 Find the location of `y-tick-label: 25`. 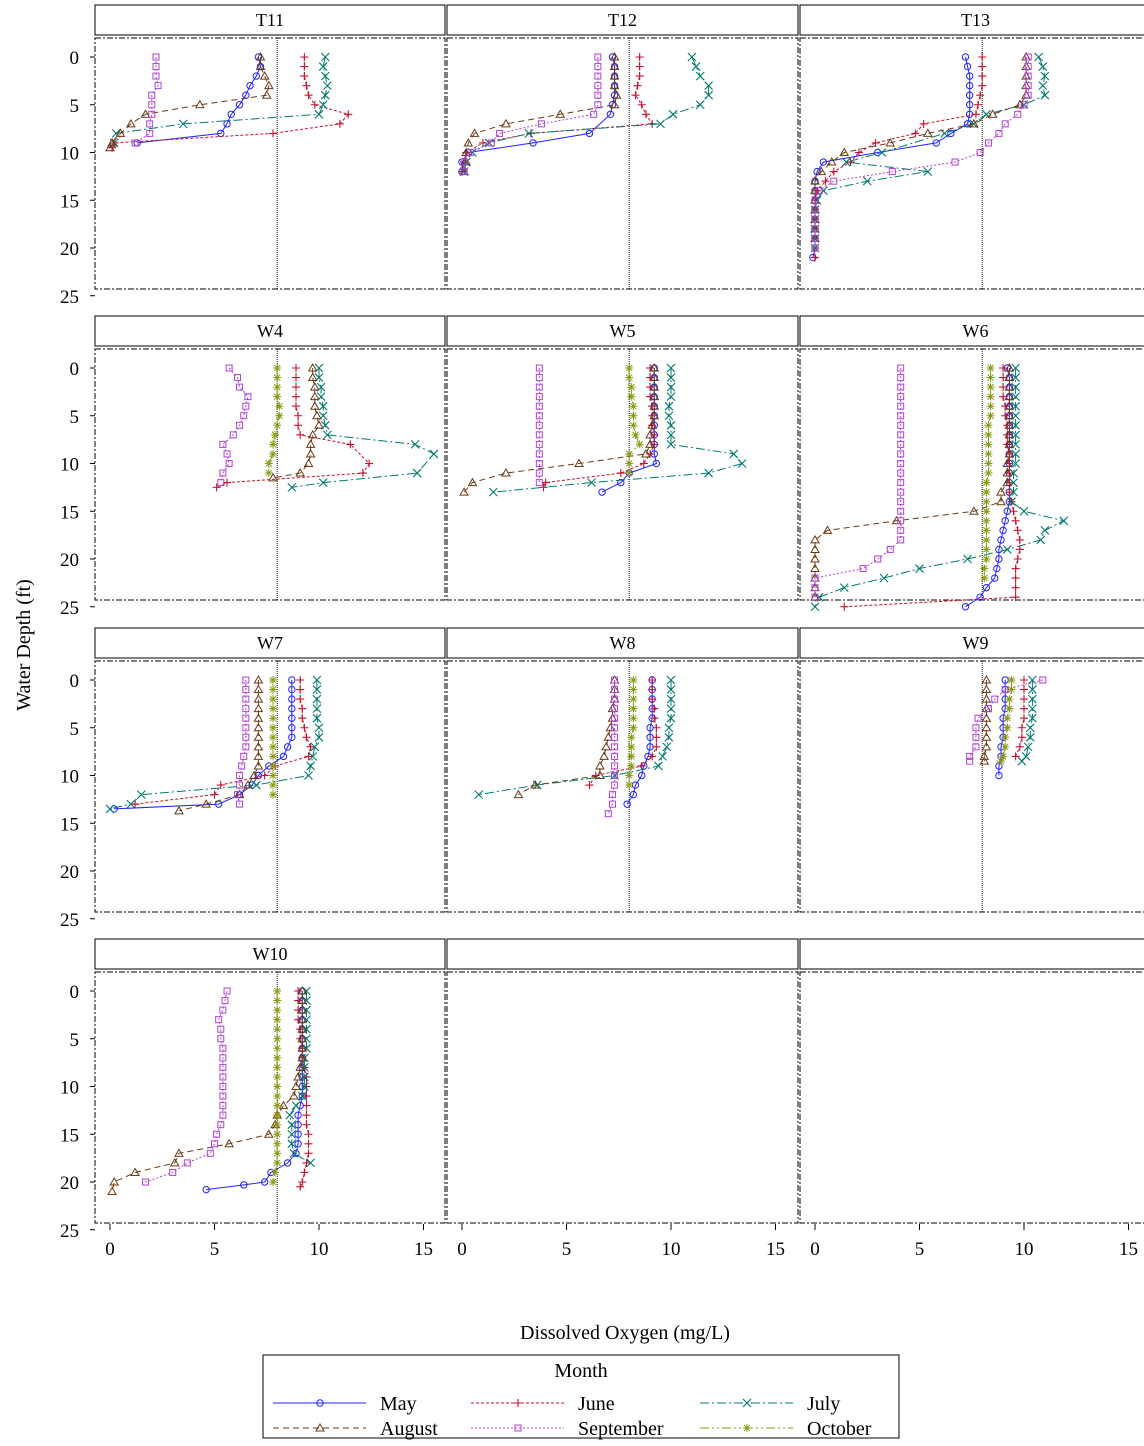

y-tick-label: 25 is located at coordinates (69, 1231).